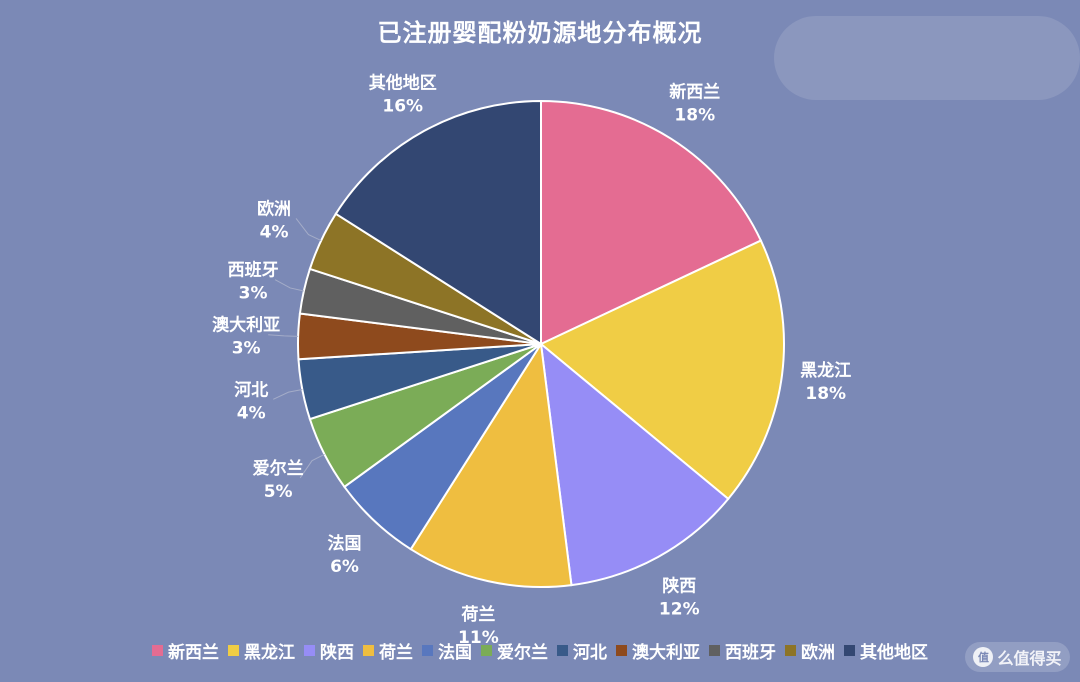  I want to click on legend-label: 荷兰, so click(396, 653).